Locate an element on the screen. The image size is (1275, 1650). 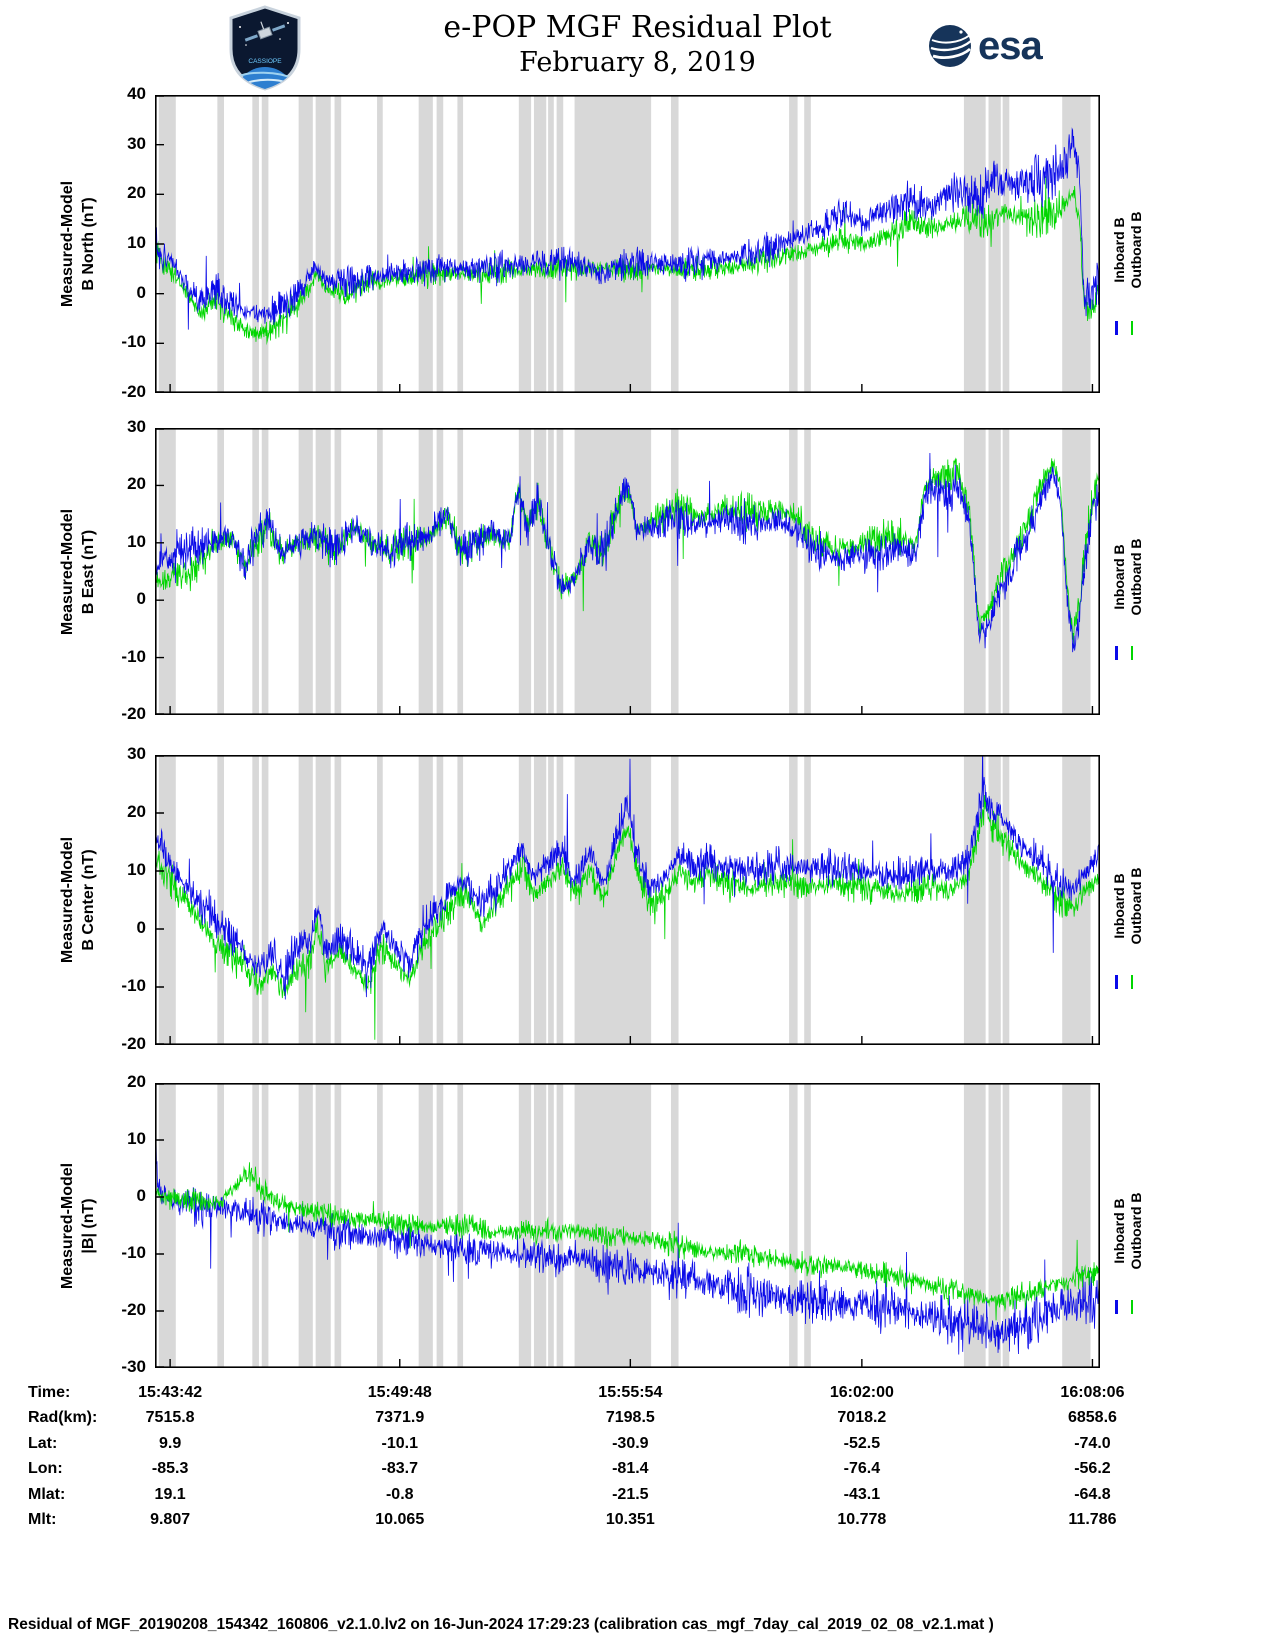
esa-wordmark: esa is located at coordinates (1010, 46).